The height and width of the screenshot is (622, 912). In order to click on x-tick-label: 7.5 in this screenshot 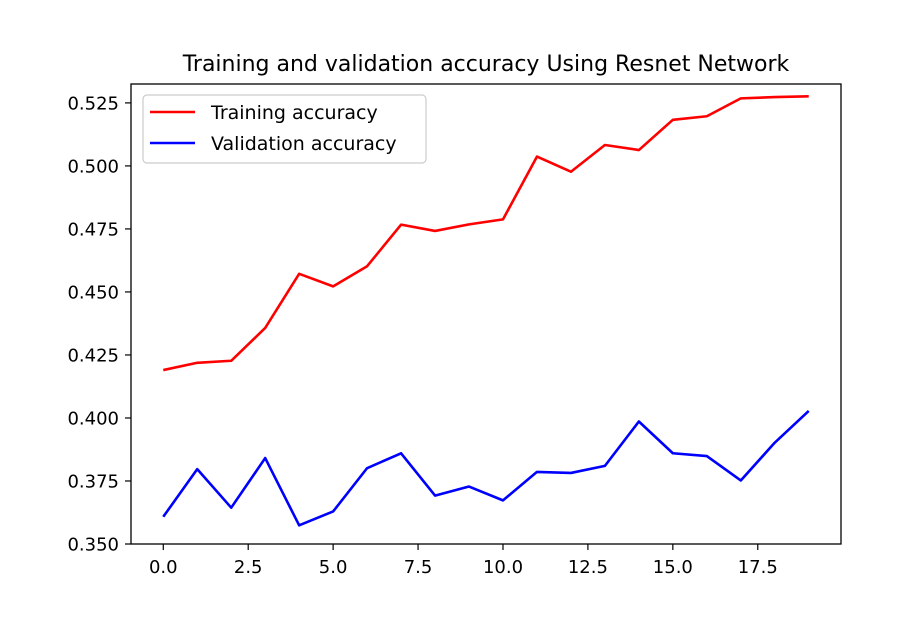, I will do `click(418, 567)`.